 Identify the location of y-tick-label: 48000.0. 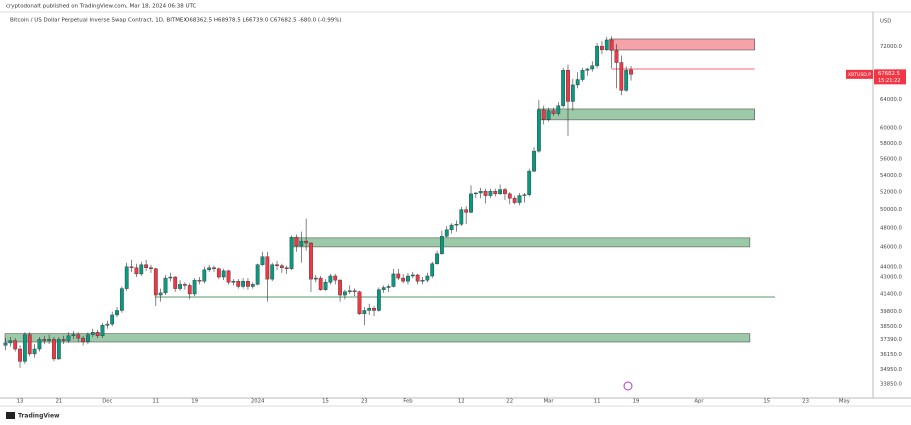
(891, 228).